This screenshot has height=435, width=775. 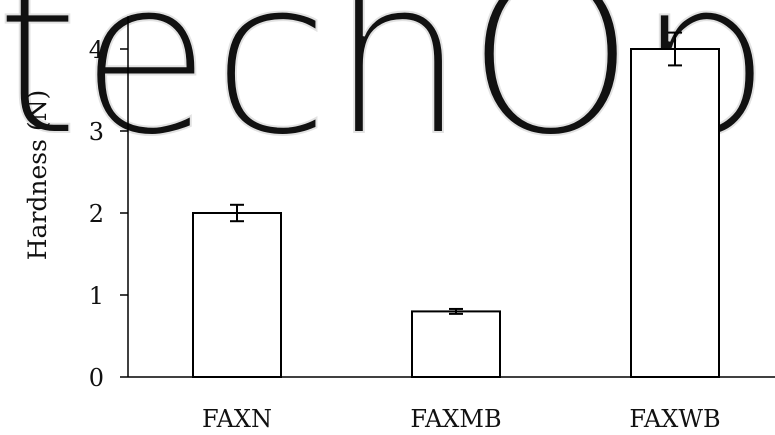 I want to click on y-tick-label: 0, so click(x=96, y=378).